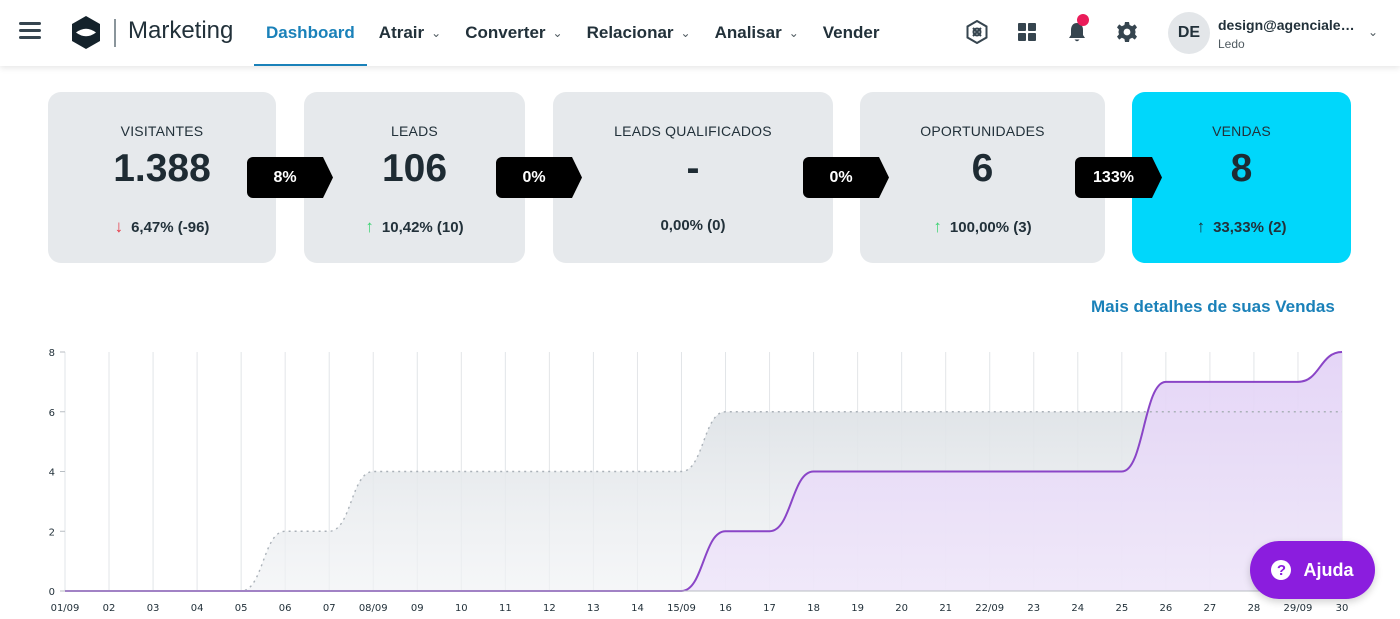 The image size is (1400, 619). What do you see at coordinates (1328, 569) in the screenshot?
I see `help-label: Ajuda` at bounding box center [1328, 569].